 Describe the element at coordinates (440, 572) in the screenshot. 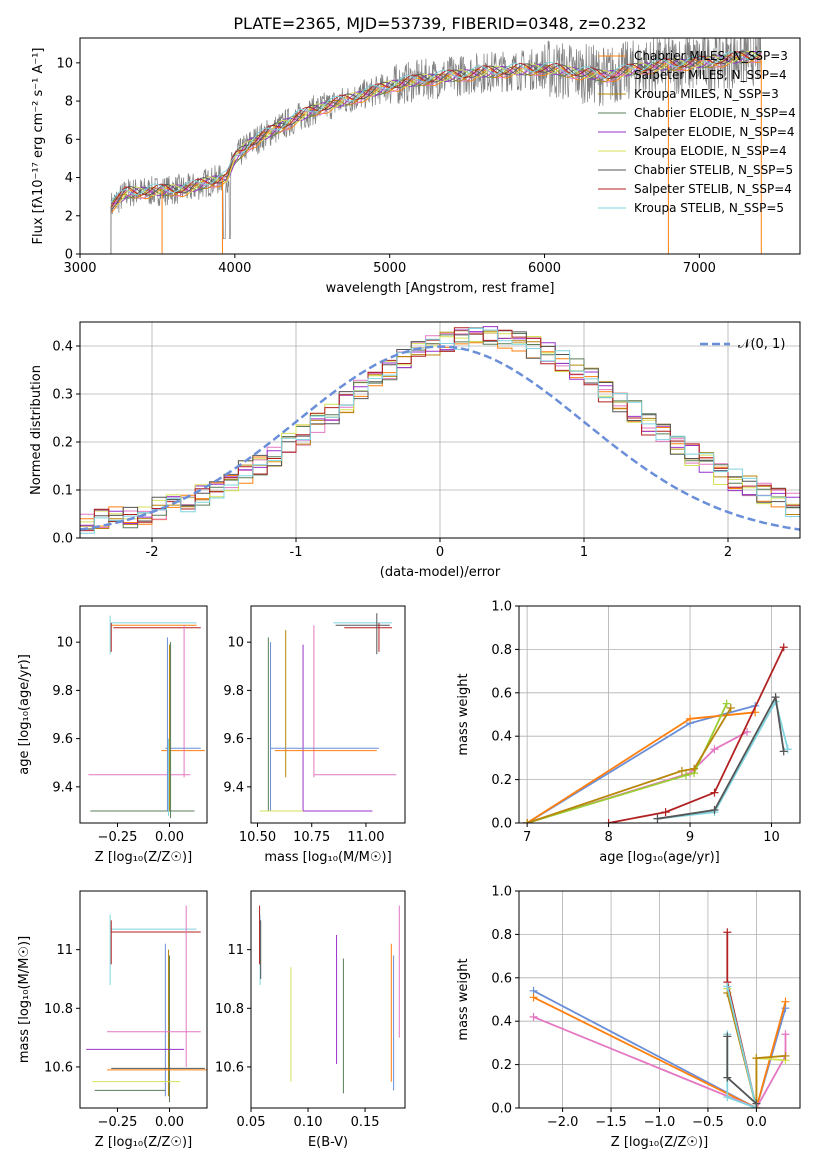

I see `x-axis-label: (data-model)/error` at that location.